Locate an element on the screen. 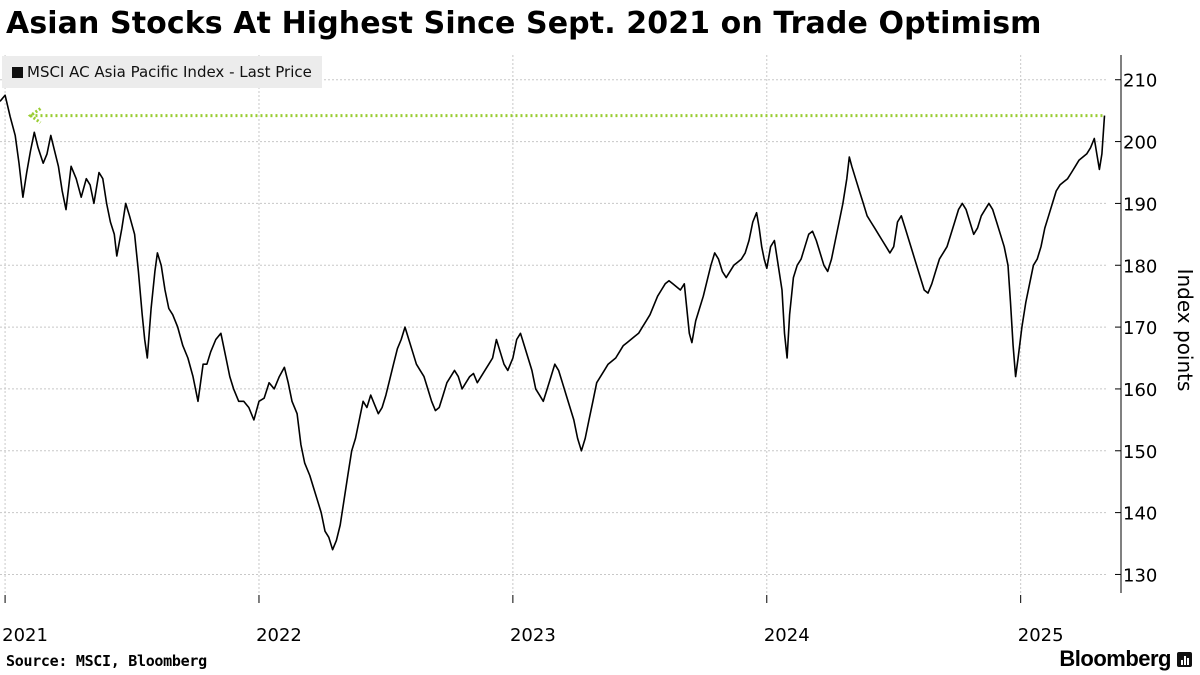  legend-swatch is located at coordinates (17, 72).